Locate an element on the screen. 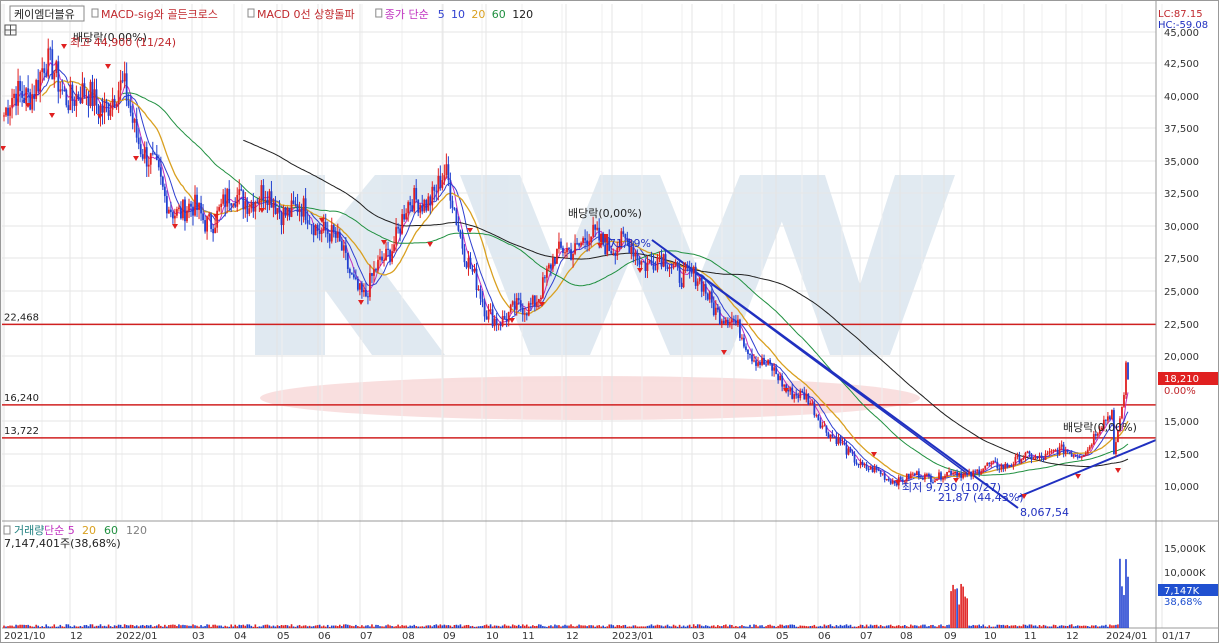  signal-marker is located at coordinates (64, 46).